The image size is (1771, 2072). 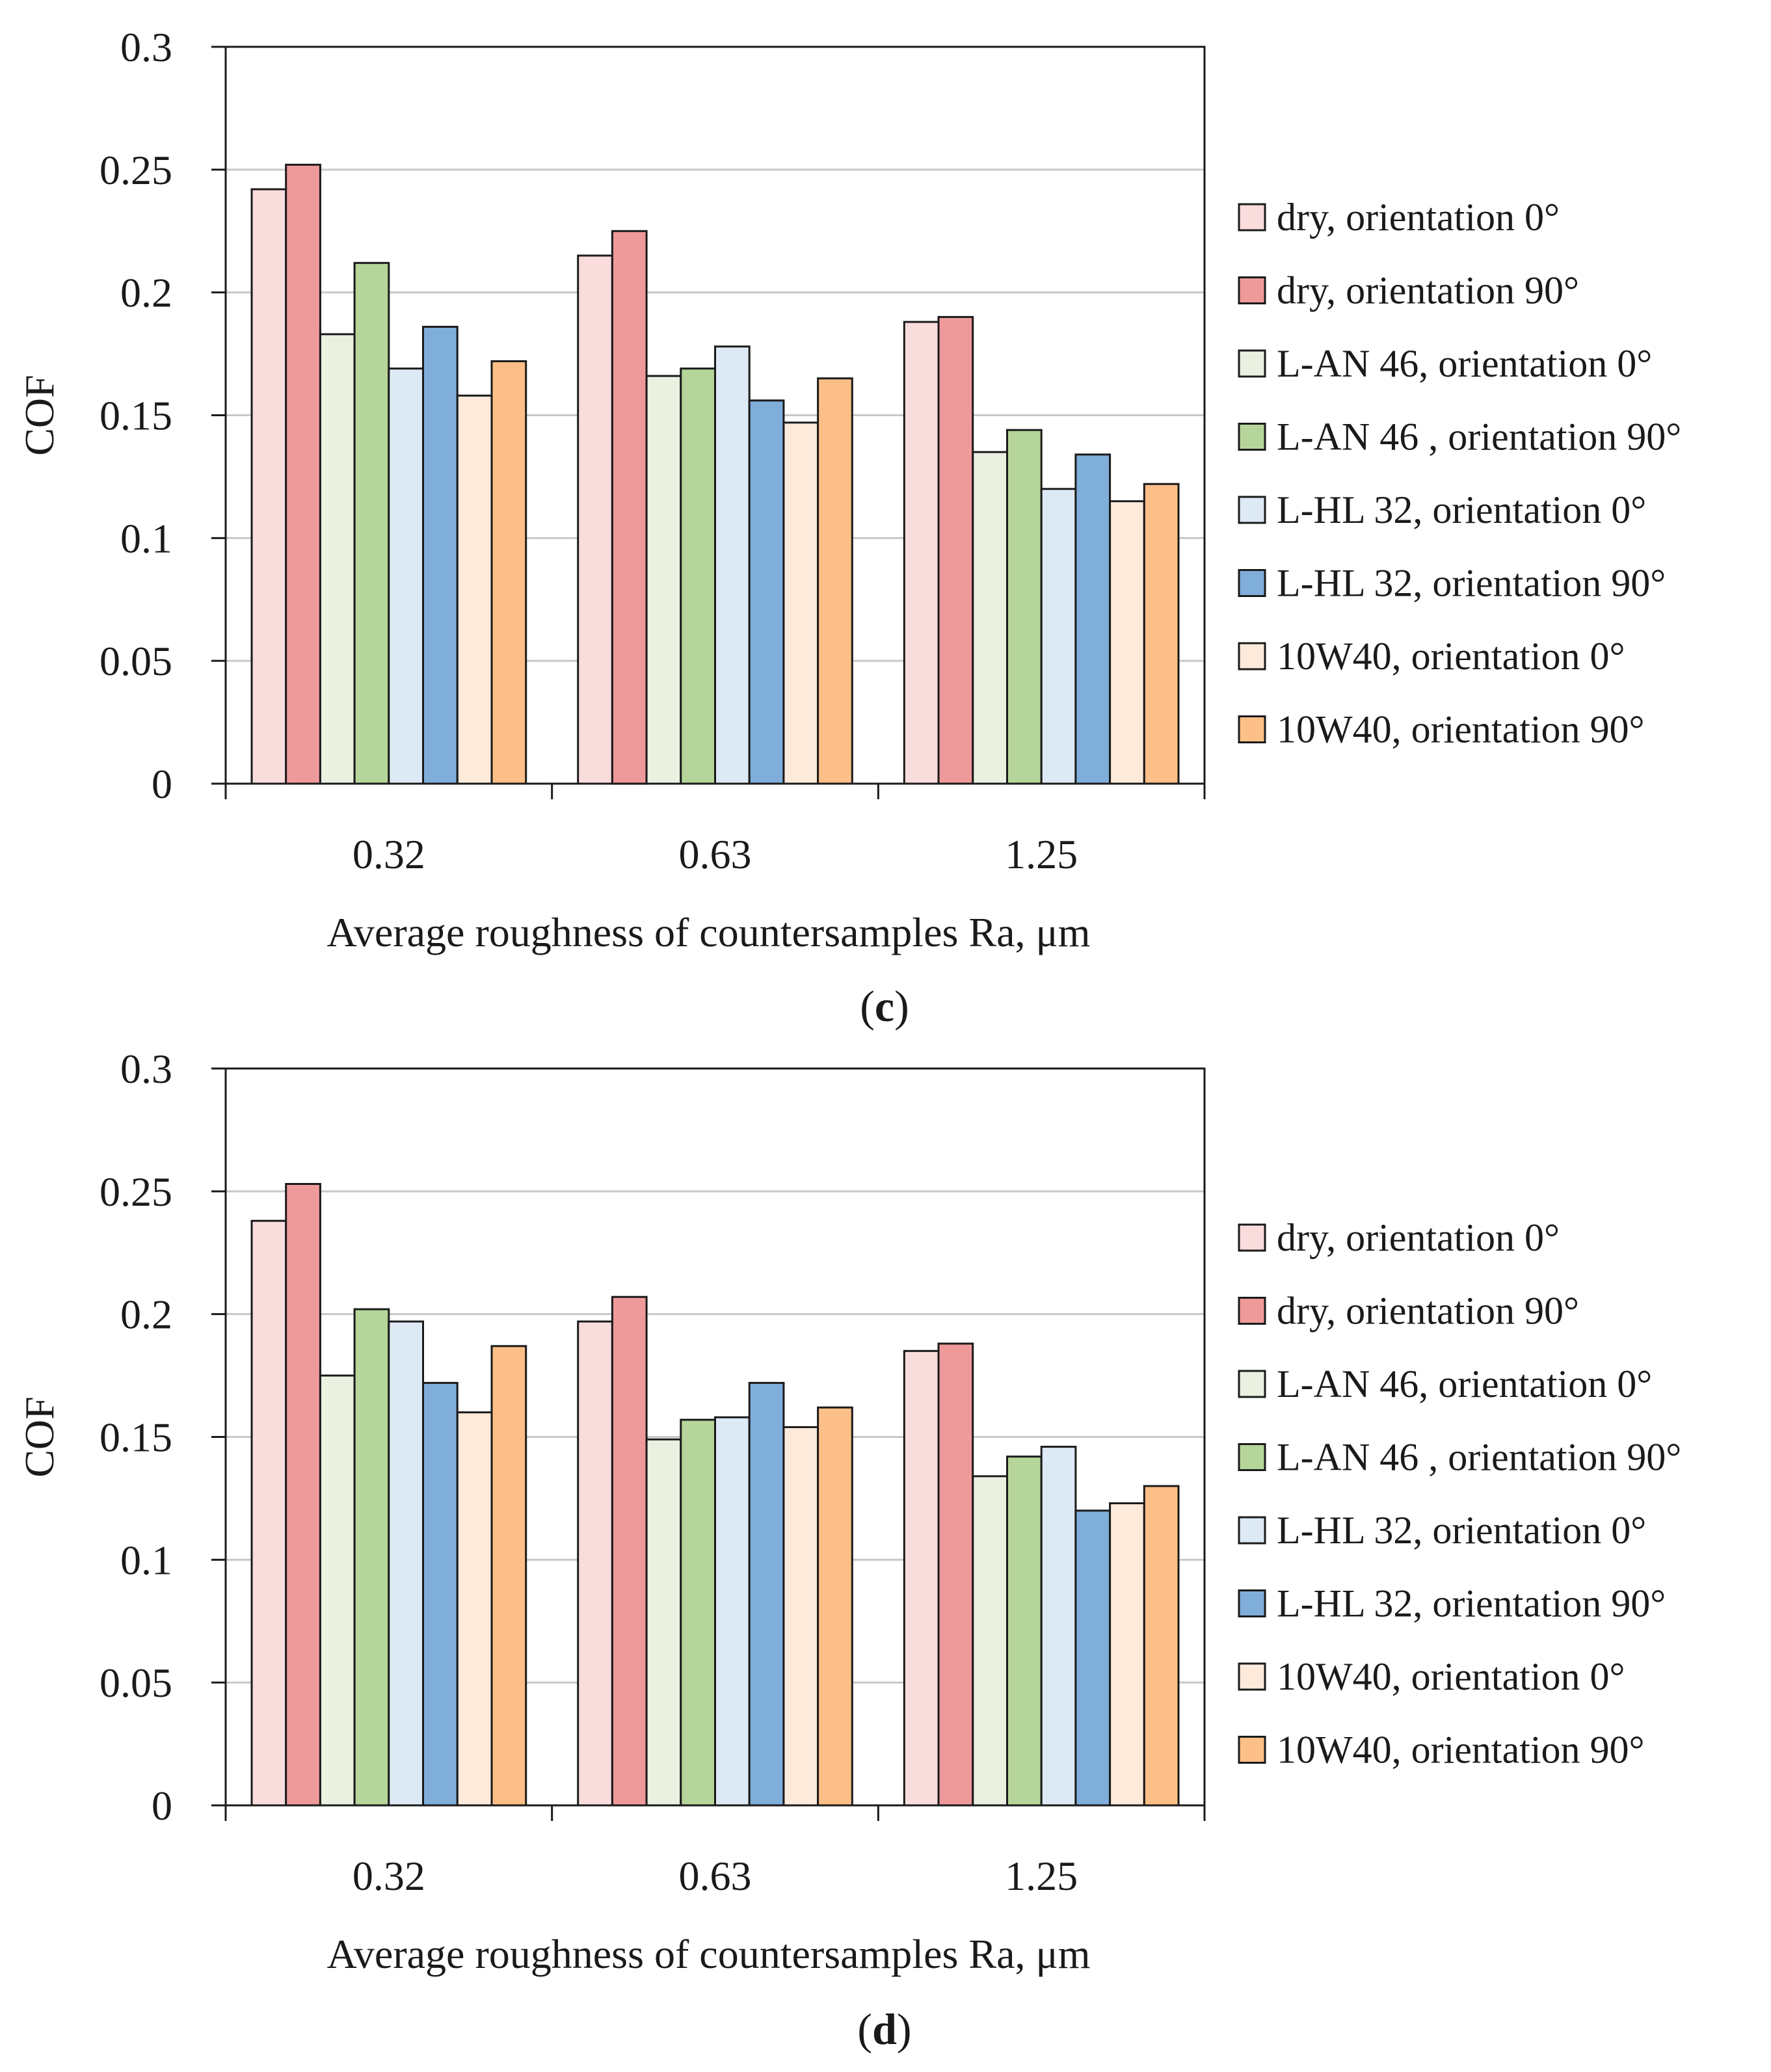 I want to click on legend-label: L-AN 46 , orientation 90°, so click(x=1479, y=437).